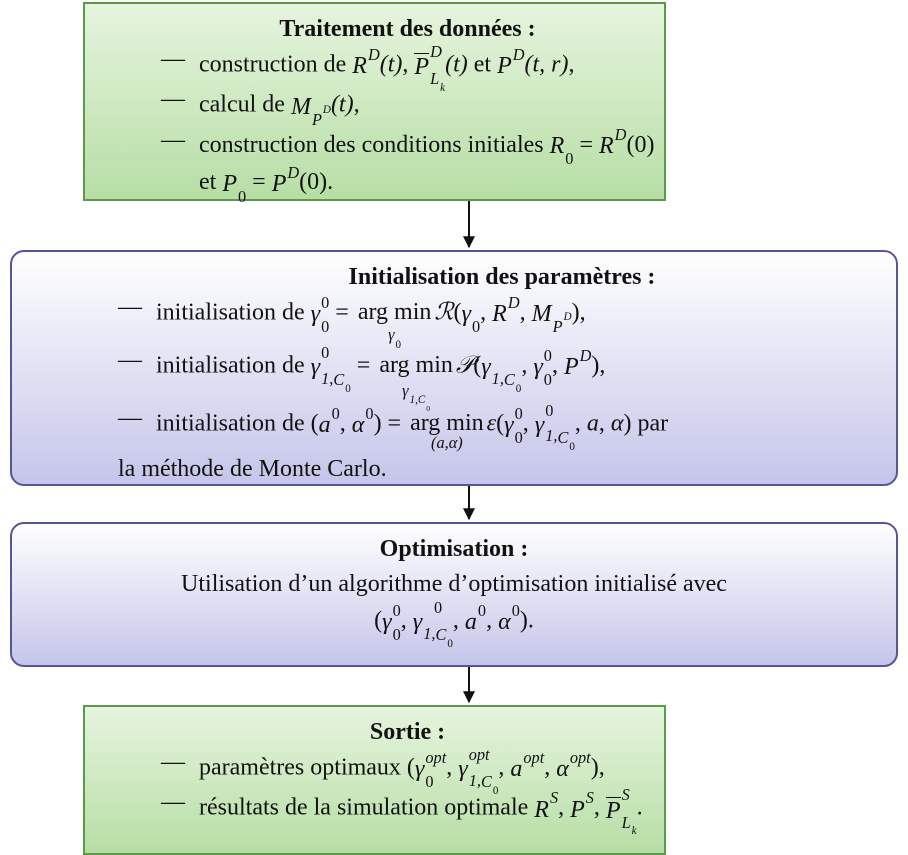 This screenshot has width=908, height=855. Describe the element at coordinates (394, 312) in the screenshot. I see `text: arg min` at that location.